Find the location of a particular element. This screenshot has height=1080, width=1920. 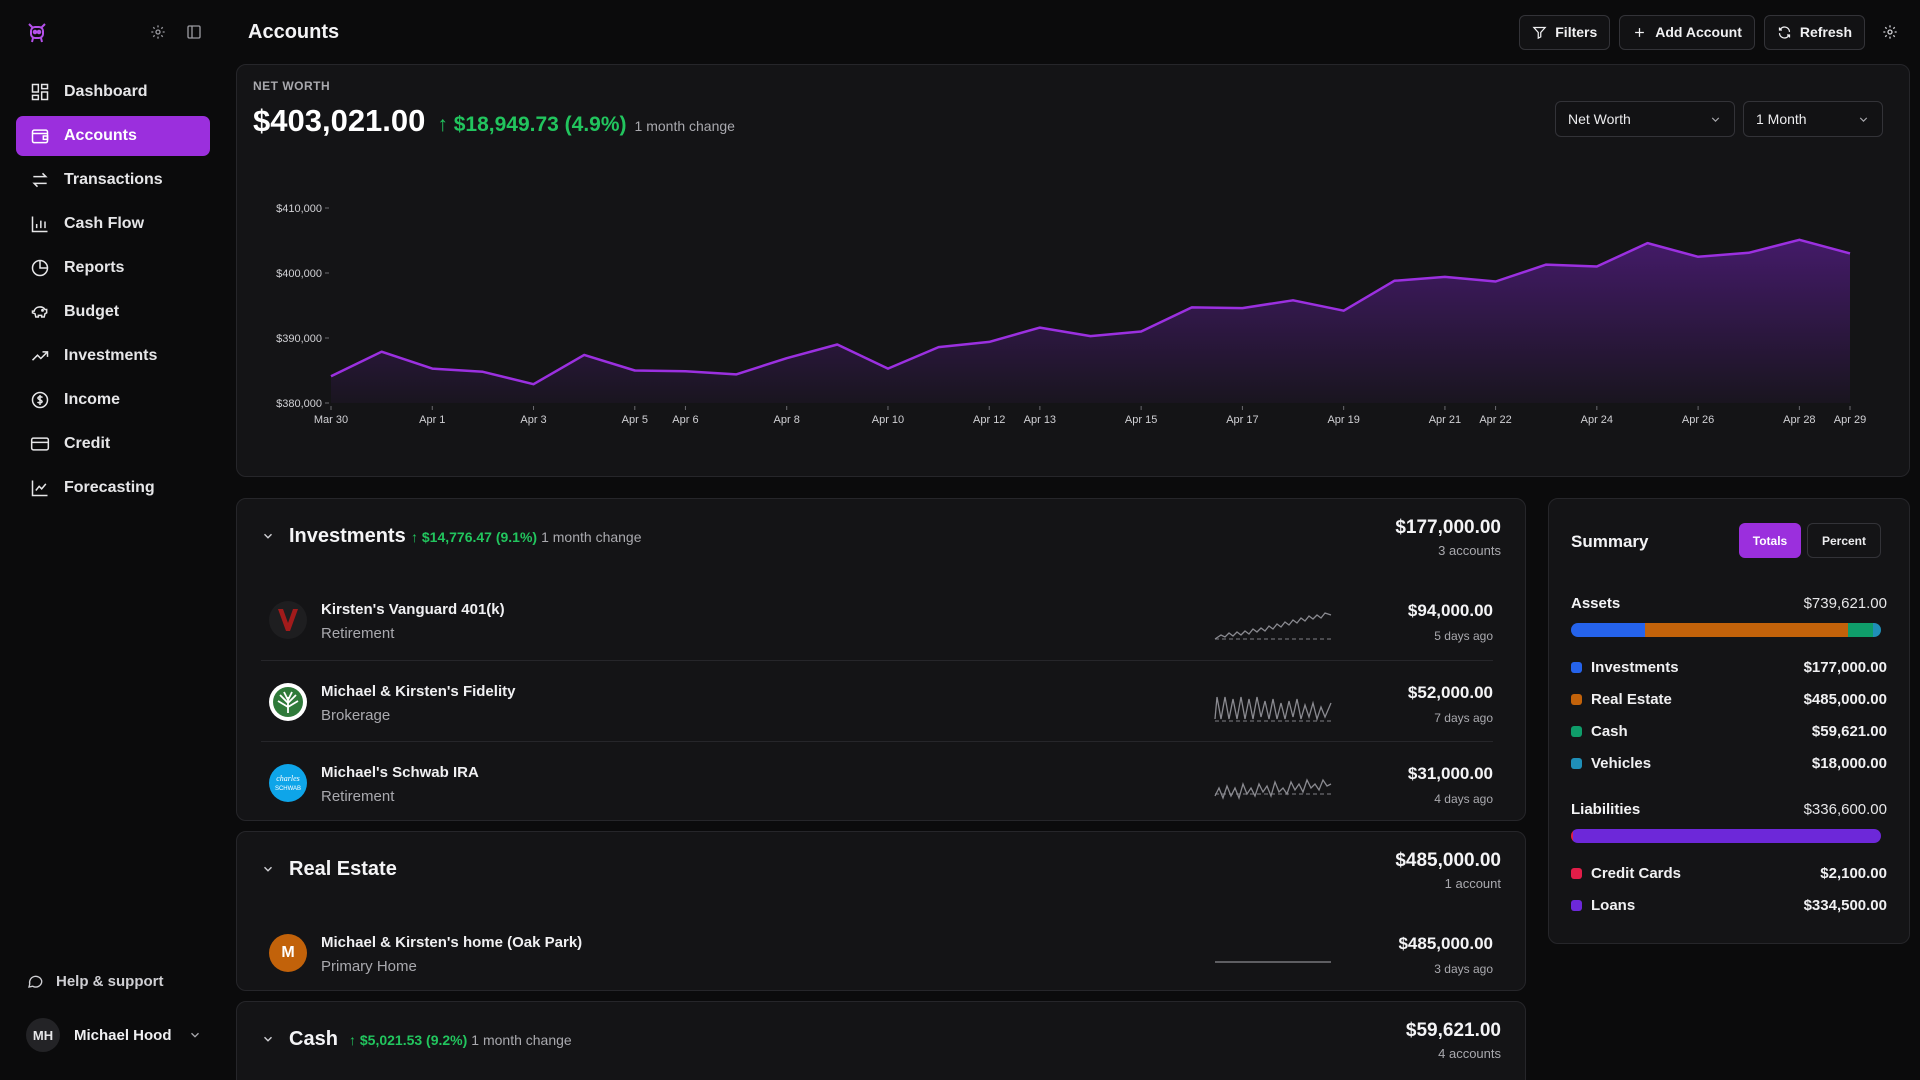

account-updated: 4 days ago is located at coordinates (1463, 799).